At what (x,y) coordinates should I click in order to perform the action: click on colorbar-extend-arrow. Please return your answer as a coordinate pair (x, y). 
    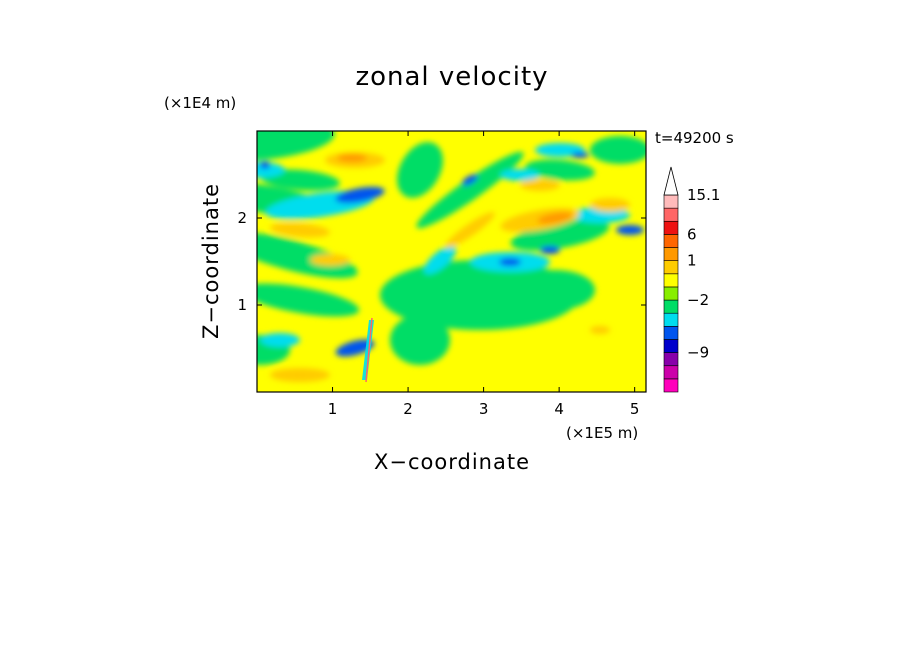
    Looking at the image, I should click on (671, 181).